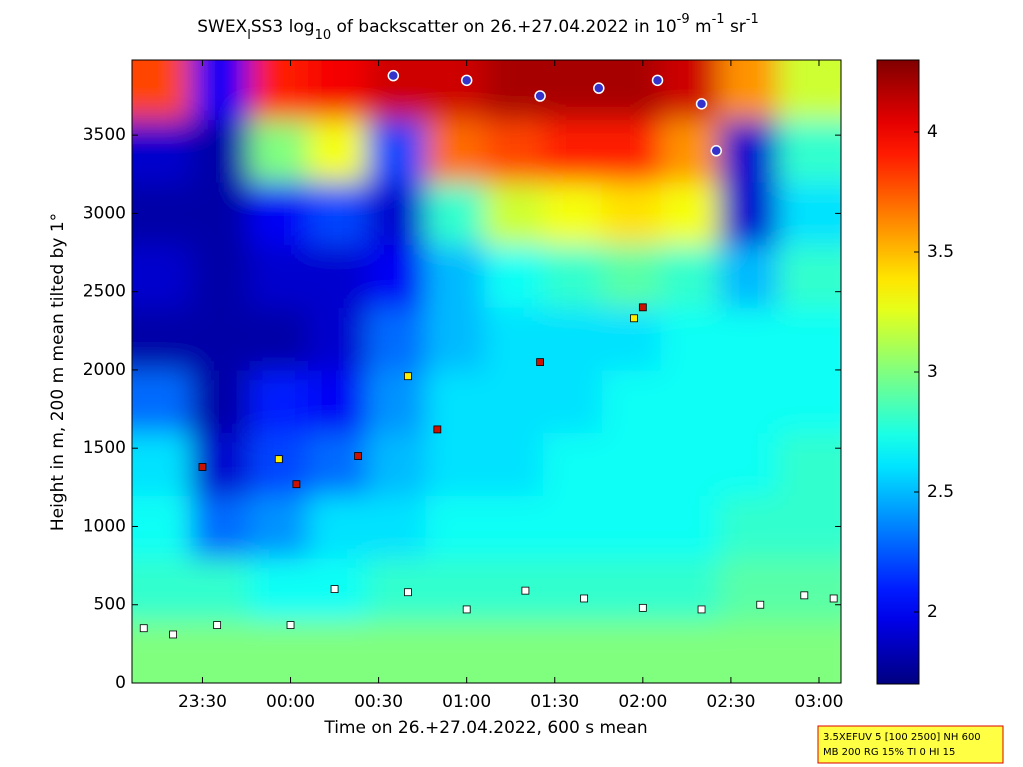 This screenshot has width=1023, height=767. Describe the element at coordinates (378, 702) in the screenshot. I see `x-tick-label: 00:30` at that location.